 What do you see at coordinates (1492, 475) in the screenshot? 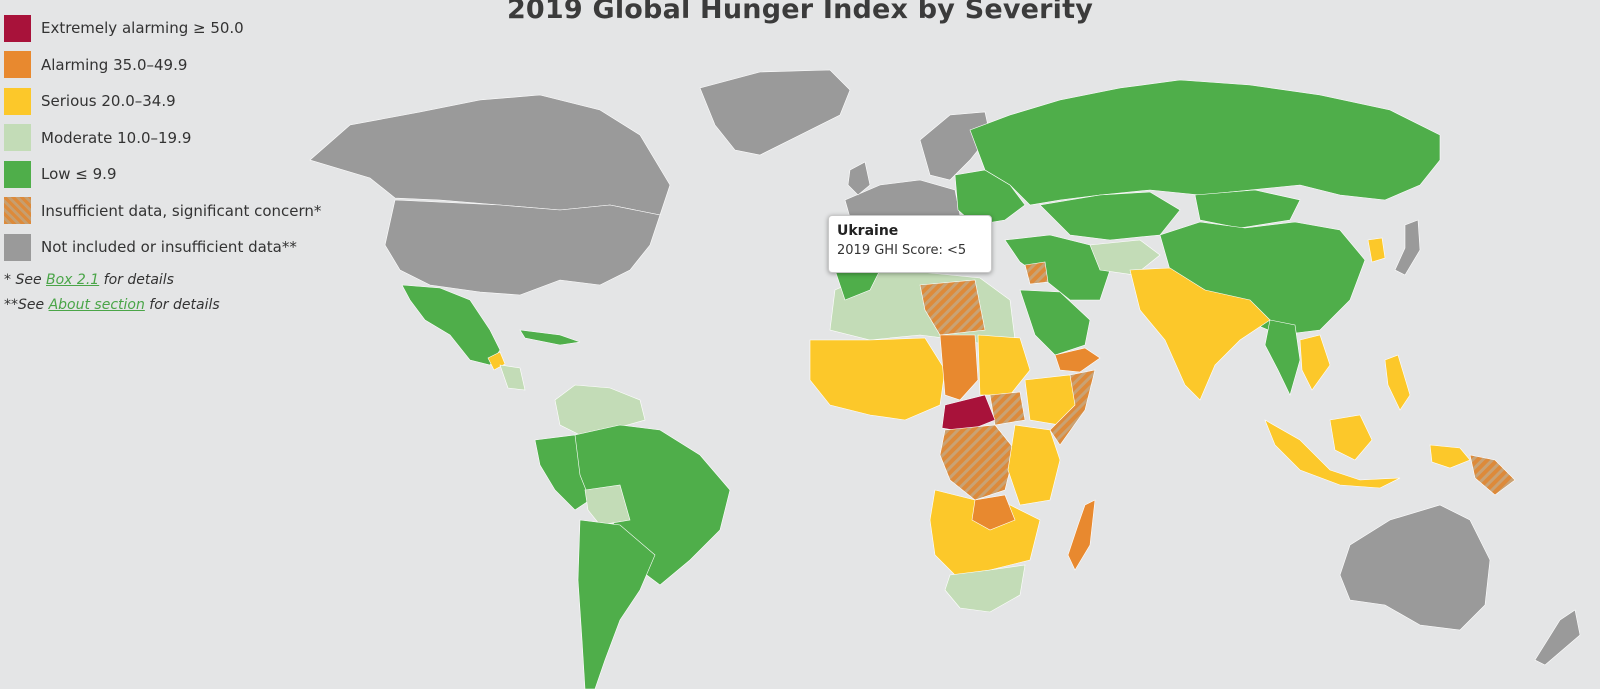
I see `country-papua-new-guinea` at bounding box center [1492, 475].